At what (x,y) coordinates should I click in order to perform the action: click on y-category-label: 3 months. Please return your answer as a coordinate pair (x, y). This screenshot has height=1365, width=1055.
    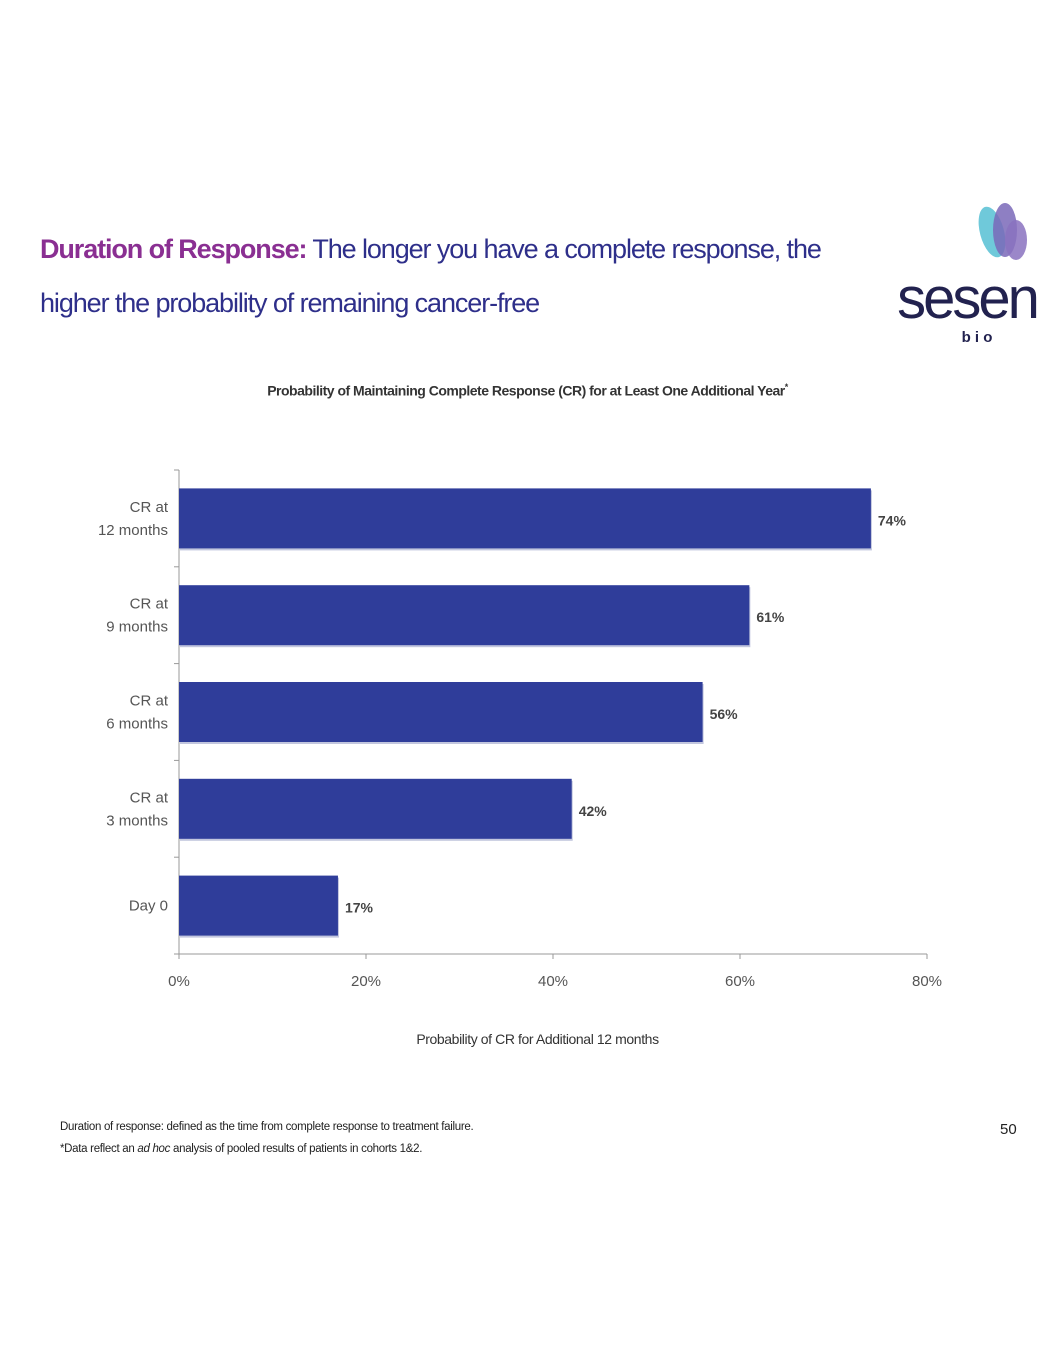
    Looking at the image, I should click on (137, 820).